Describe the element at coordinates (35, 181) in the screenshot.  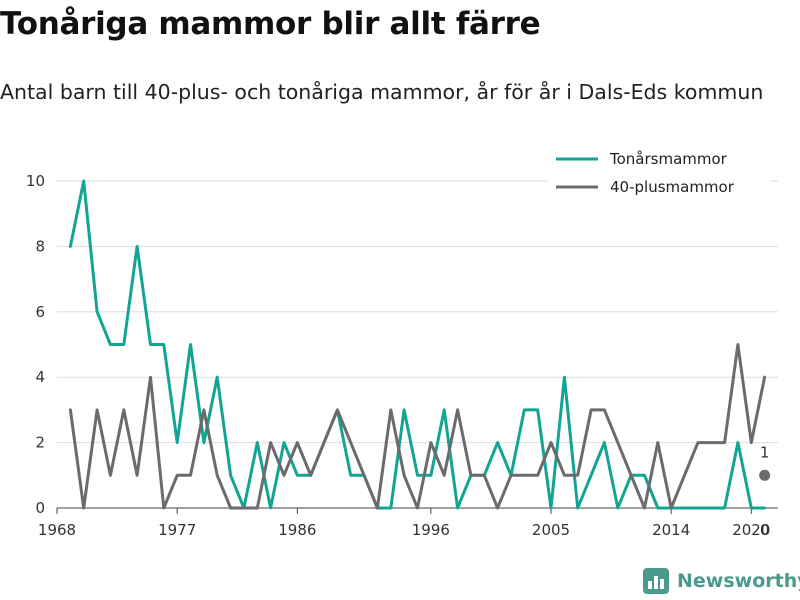
I see `y-tick-label: 10` at that location.